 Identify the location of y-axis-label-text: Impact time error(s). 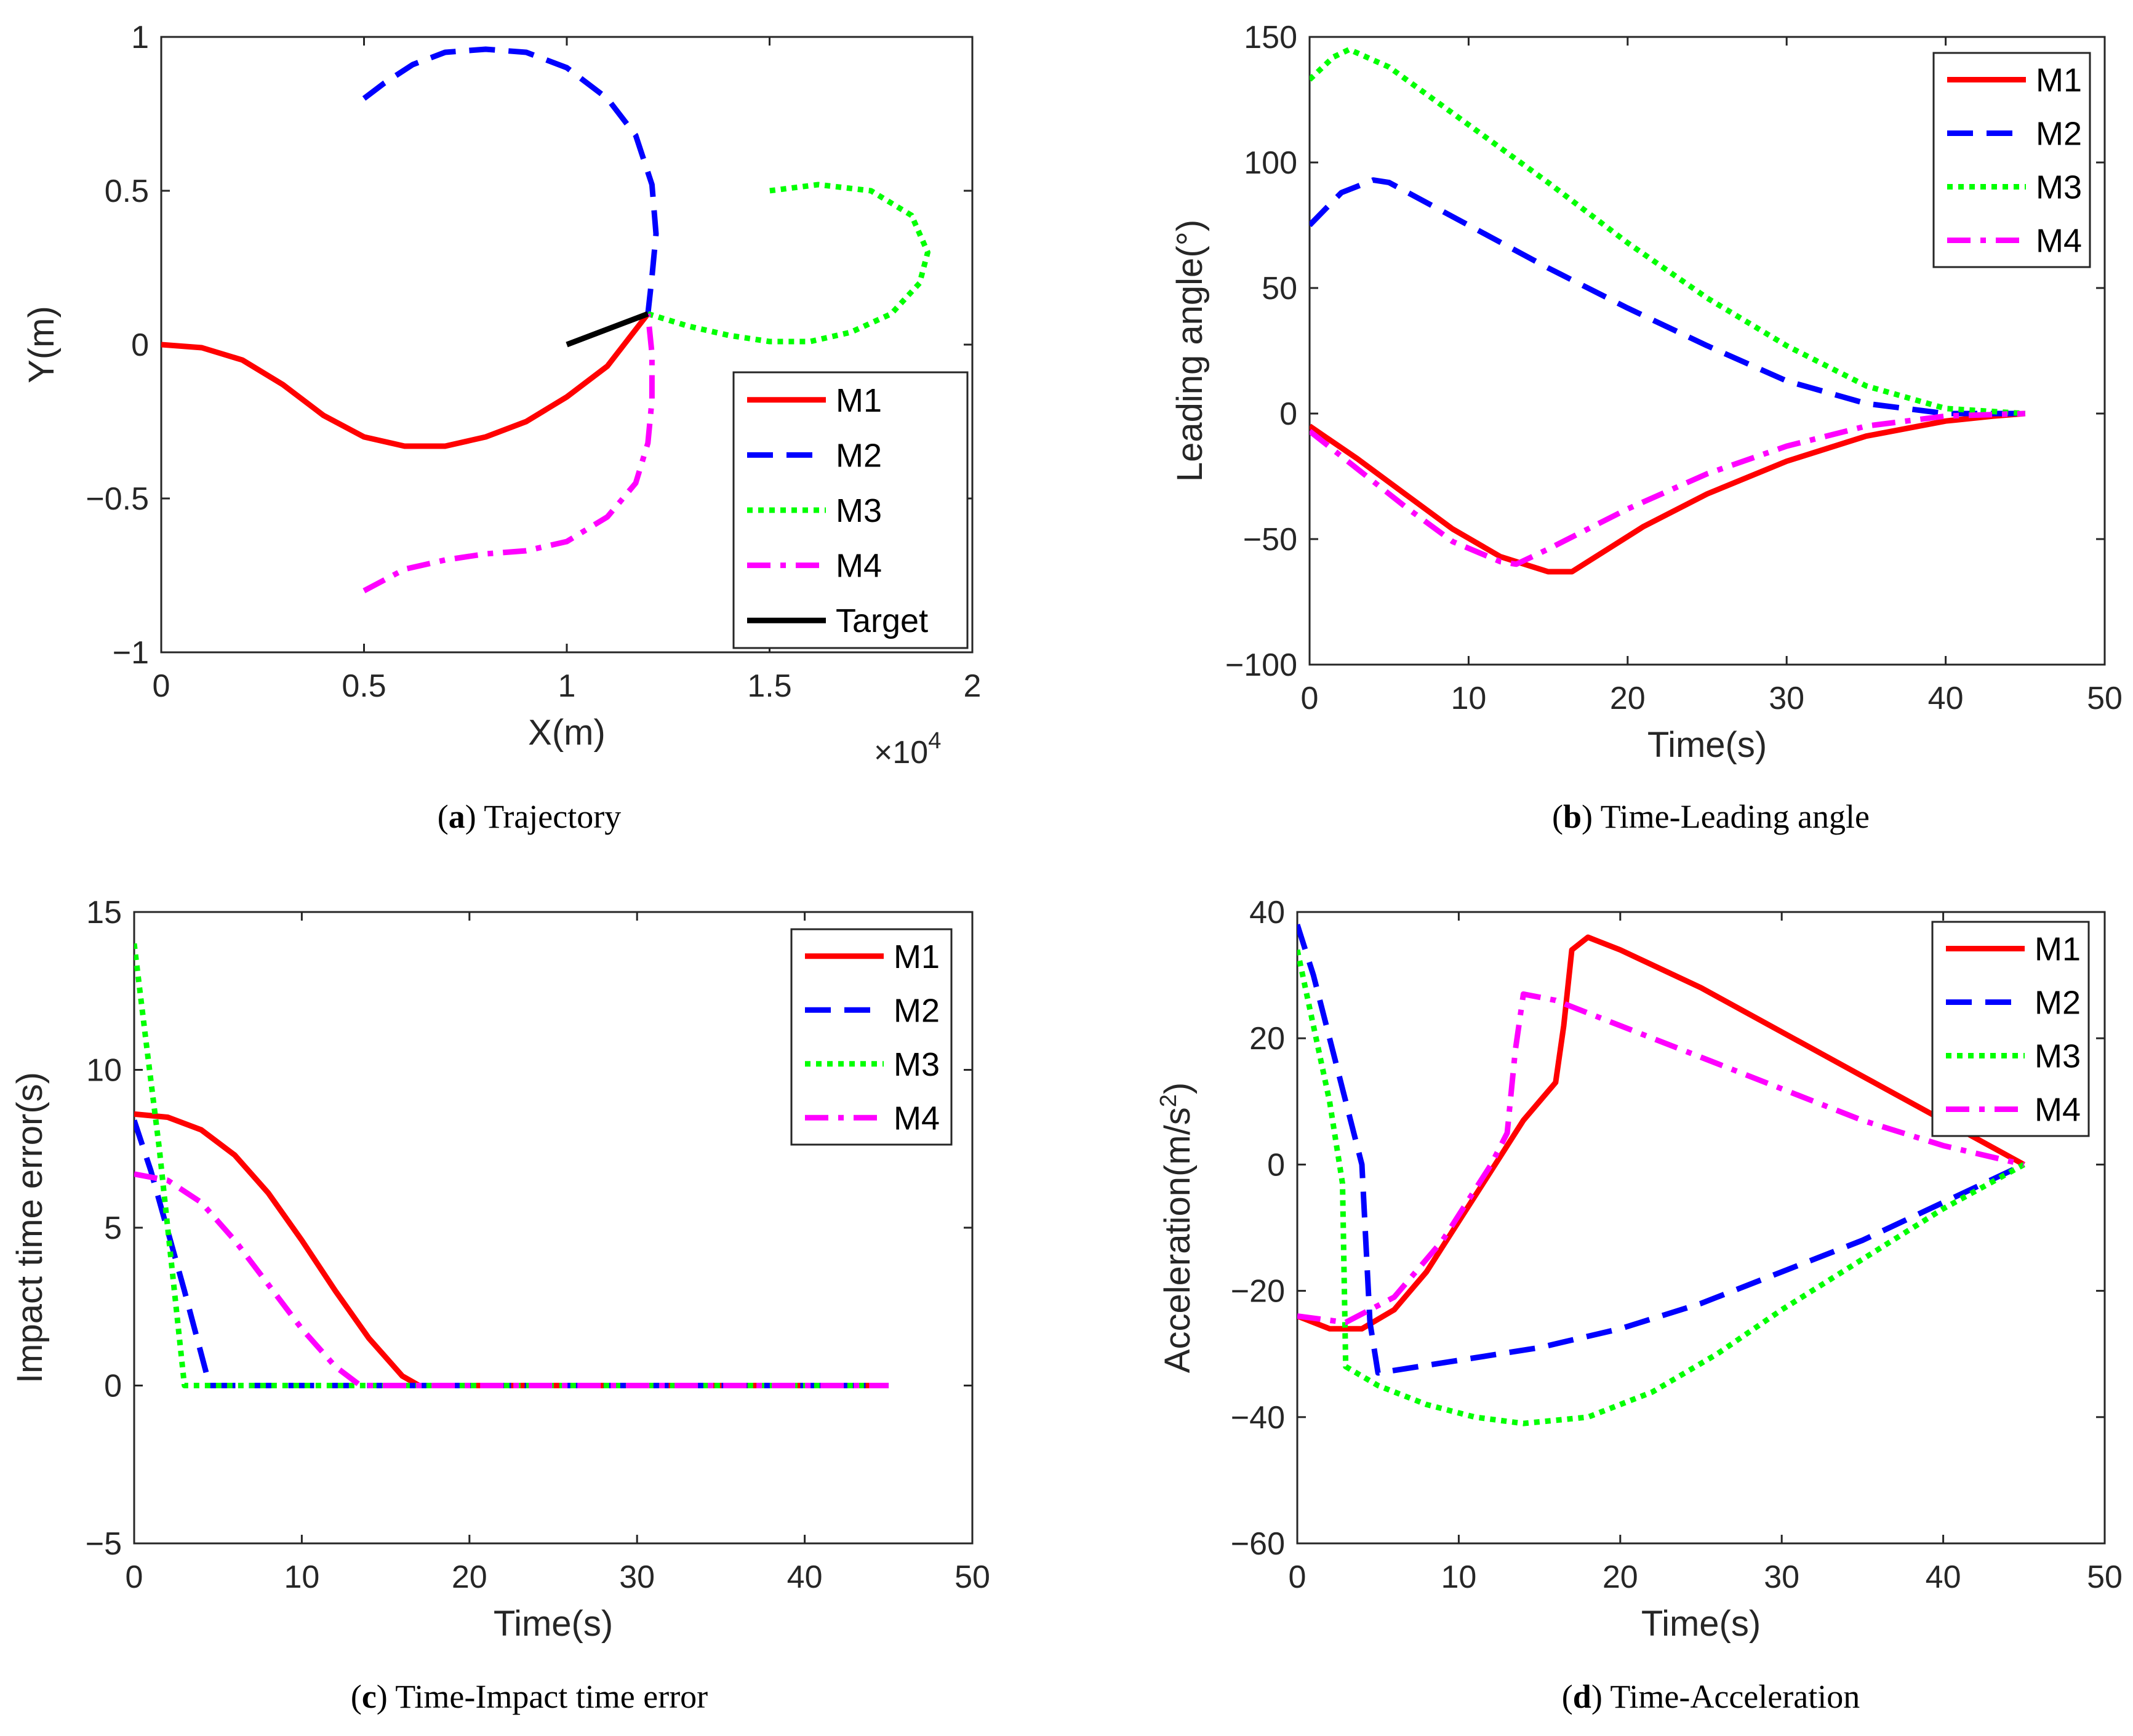
(30, 1227).